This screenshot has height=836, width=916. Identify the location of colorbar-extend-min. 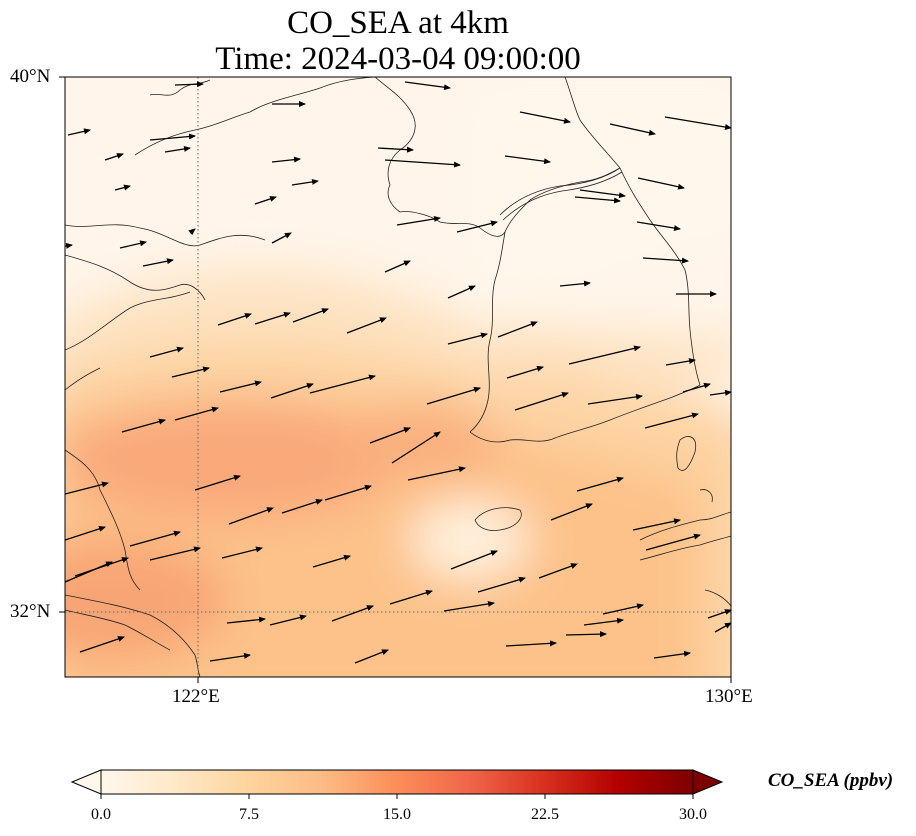
(86, 782).